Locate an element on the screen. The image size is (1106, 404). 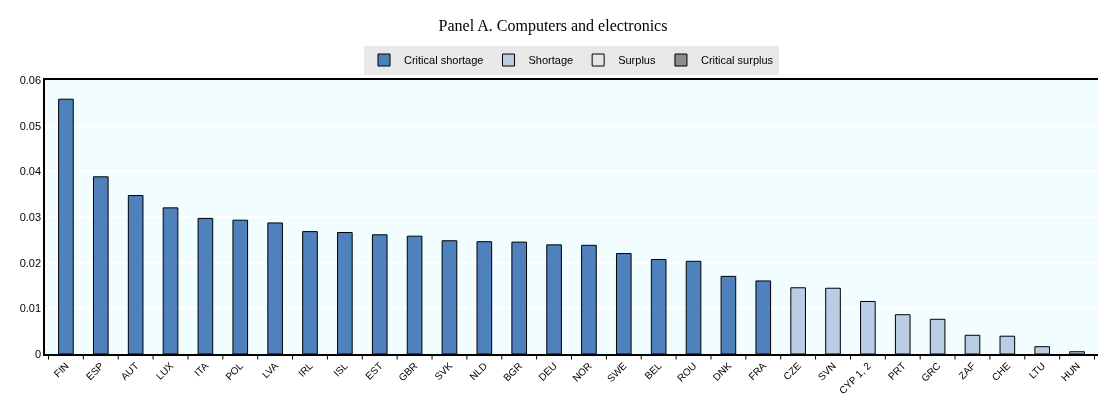
y-tick-label: 0.01 is located at coordinates (30, 308).